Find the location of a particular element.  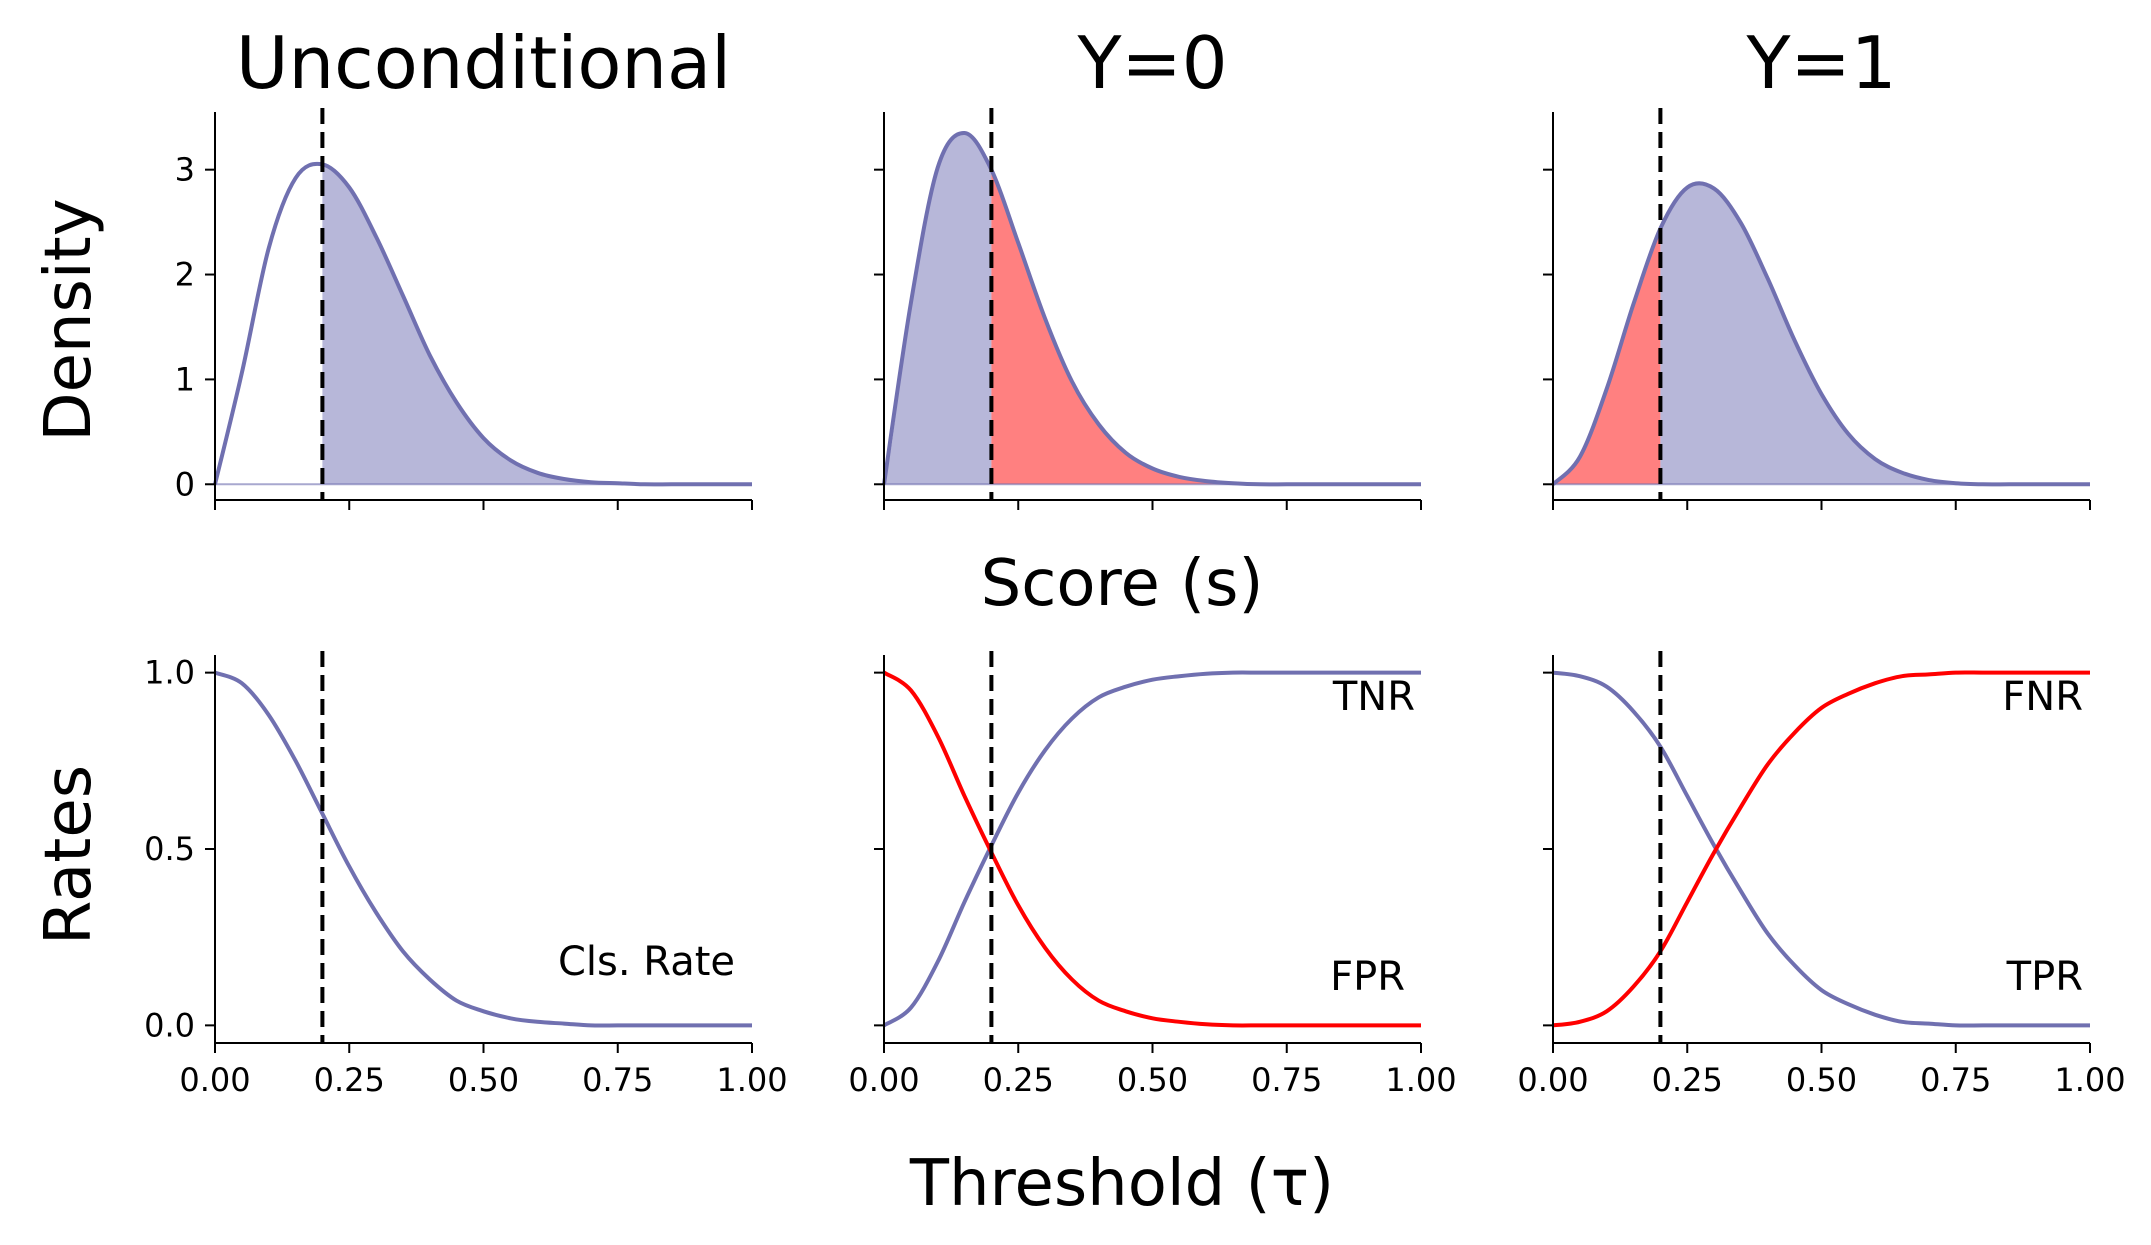

rates-y1-series-line-fnr is located at coordinates (1821, 849).